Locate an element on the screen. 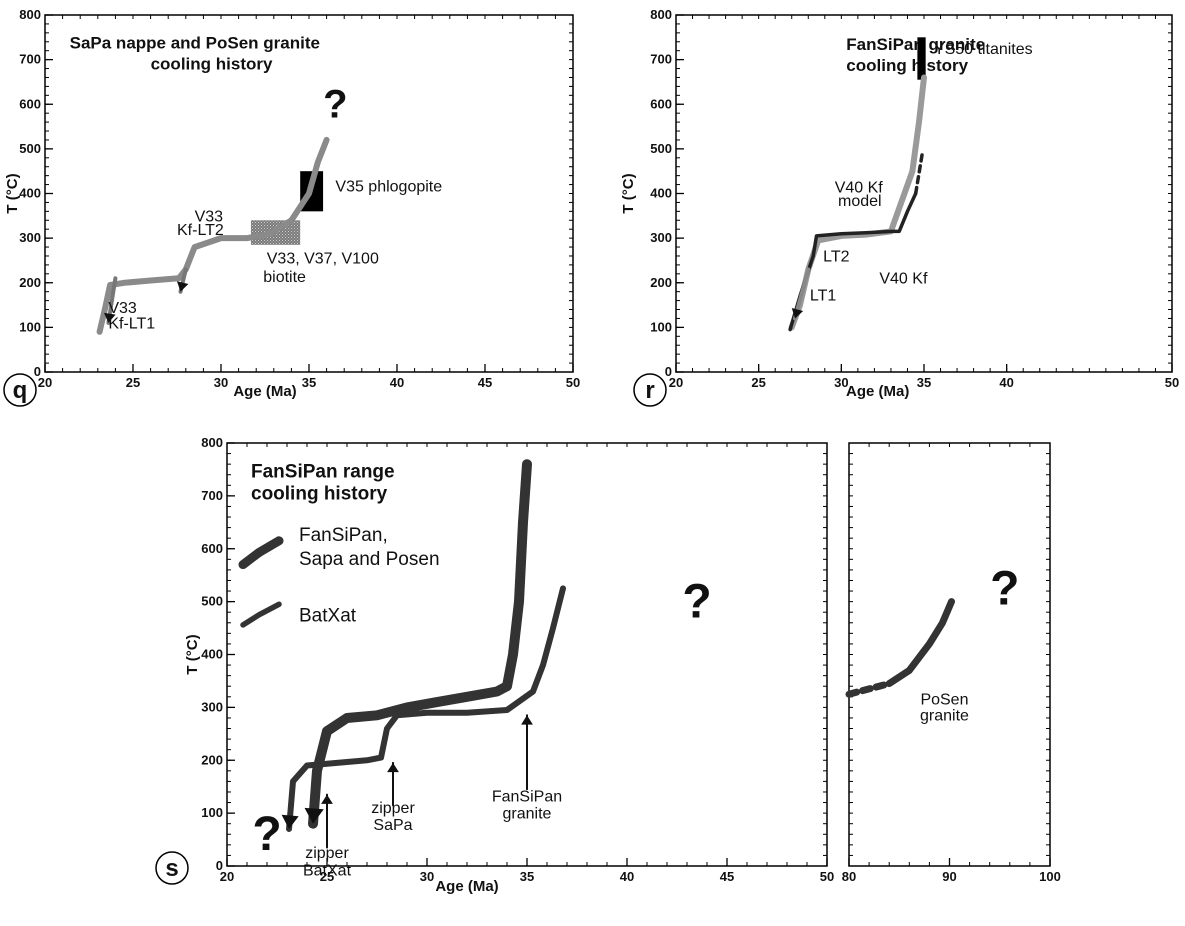  q-y-tick-label: 400 is located at coordinates (30, 193).